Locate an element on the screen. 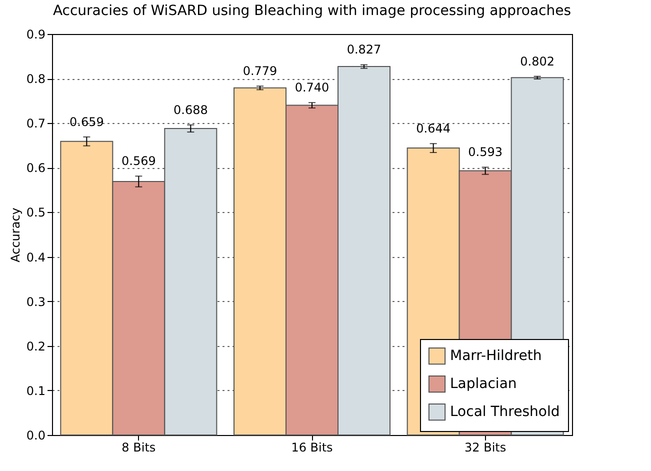  legend-label: Marr-Hildreth is located at coordinates (496, 356).